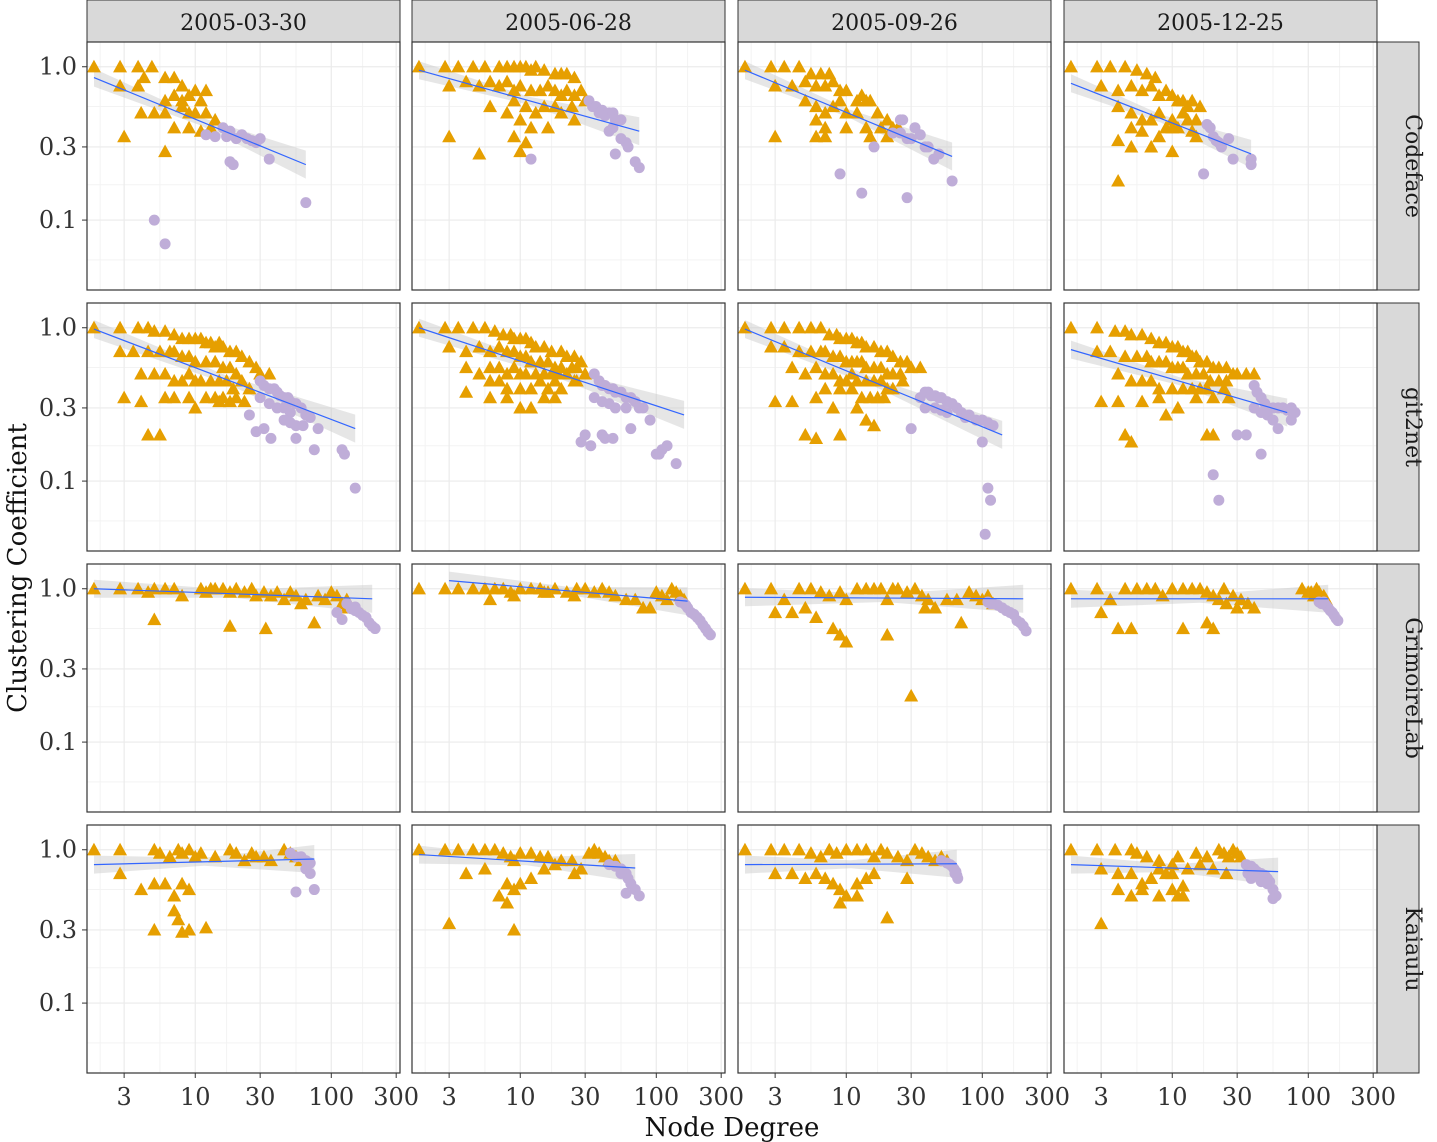 This screenshot has height=1142, width=1437. Describe the element at coordinates (58, 850) in the screenshot. I see `y-tick-label: 1.0` at that location.